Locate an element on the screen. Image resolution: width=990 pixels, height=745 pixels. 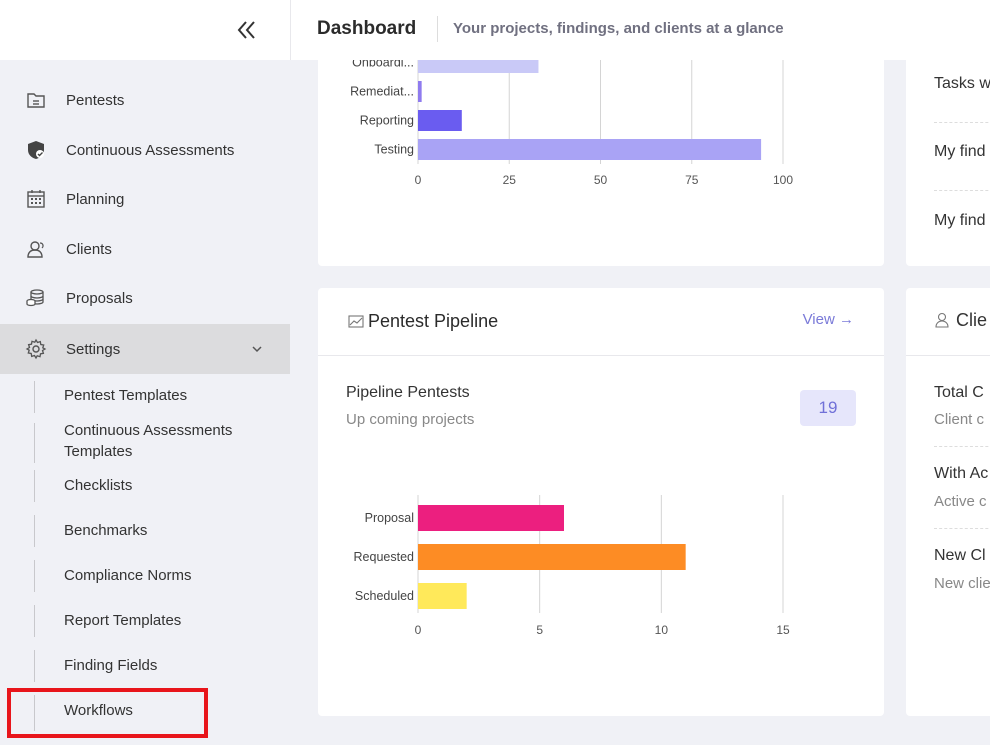
submenu-report-templates: Report Templates is located at coordinates (123, 620).